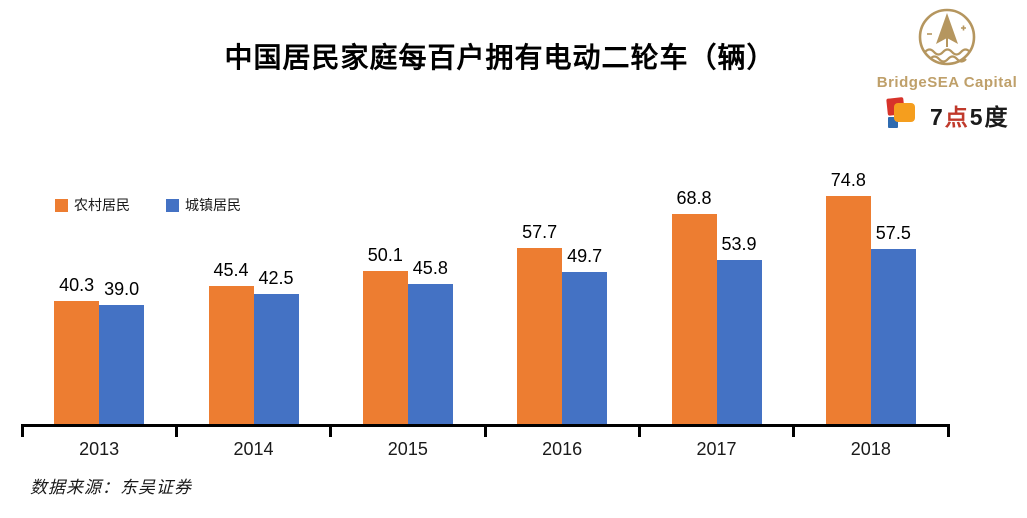 The image size is (1027, 518). What do you see at coordinates (500, 57) in the screenshot?
I see `chart-title: 中国居民家庭每百户拥有电动二轮车（辆）` at bounding box center [500, 57].